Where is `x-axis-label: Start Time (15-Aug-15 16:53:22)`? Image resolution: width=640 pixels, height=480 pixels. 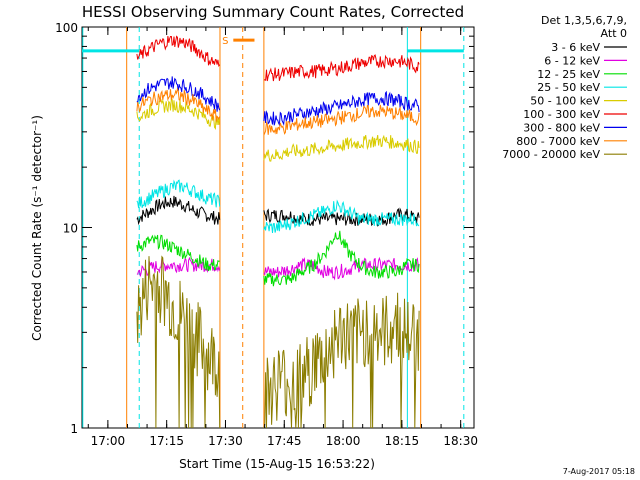 x-axis-label: Start Time (15-Aug-15 16:53:22) is located at coordinates (277, 464).